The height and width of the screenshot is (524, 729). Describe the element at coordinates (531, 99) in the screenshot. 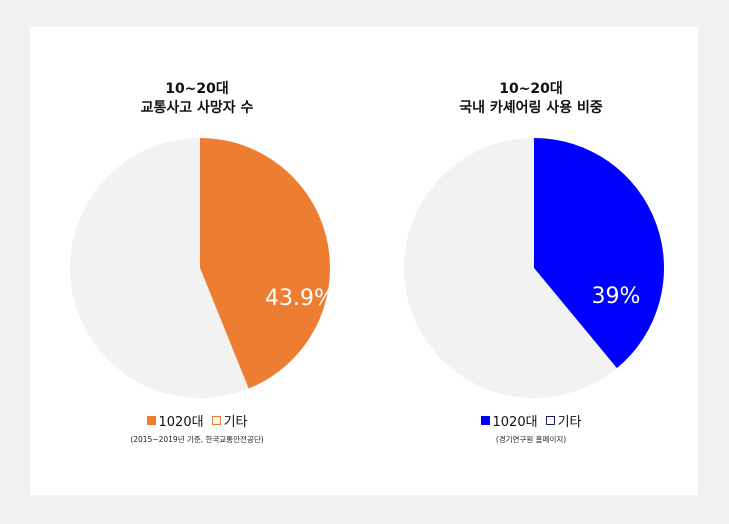

I see `chart-title: 10~20대 국내 카셰어링 사용 비중` at that location.